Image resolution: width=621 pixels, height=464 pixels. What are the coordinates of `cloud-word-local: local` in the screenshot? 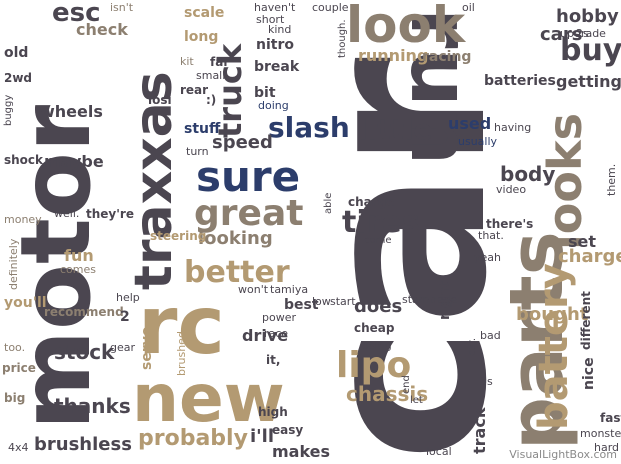 It's located at (439, 451).